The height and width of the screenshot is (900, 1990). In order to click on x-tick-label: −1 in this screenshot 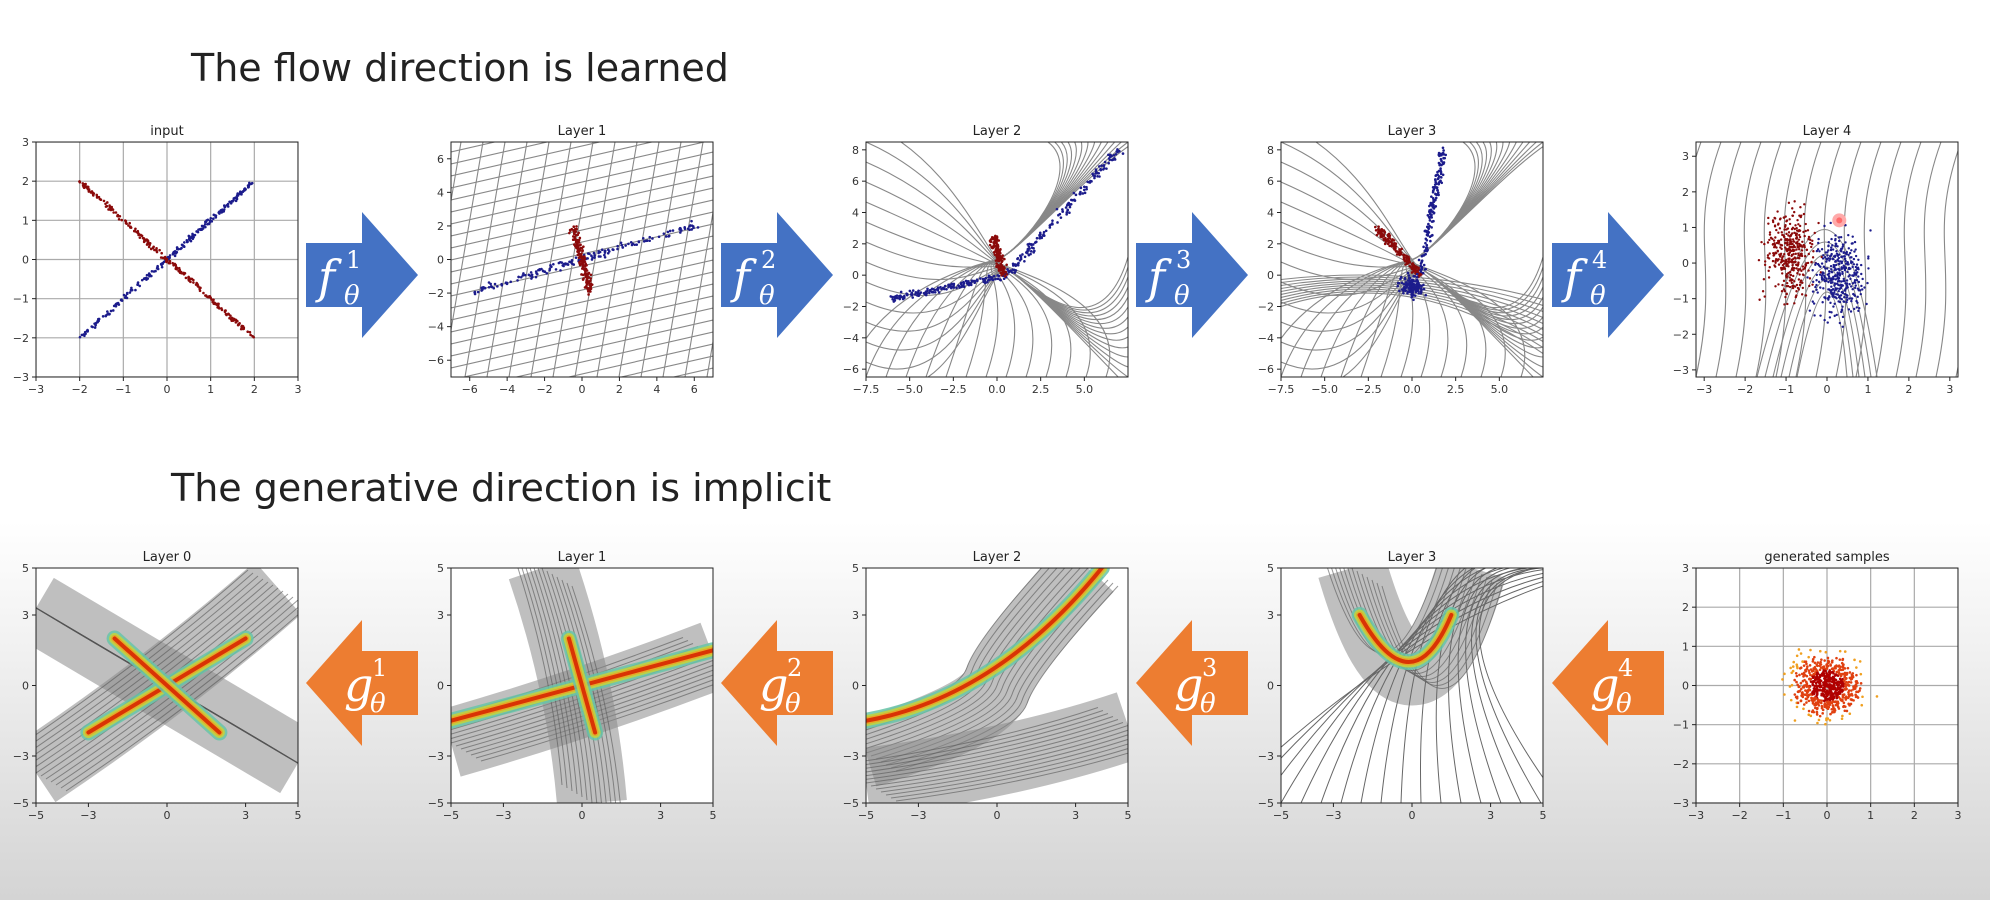, I will do `click(1786, 389)`.